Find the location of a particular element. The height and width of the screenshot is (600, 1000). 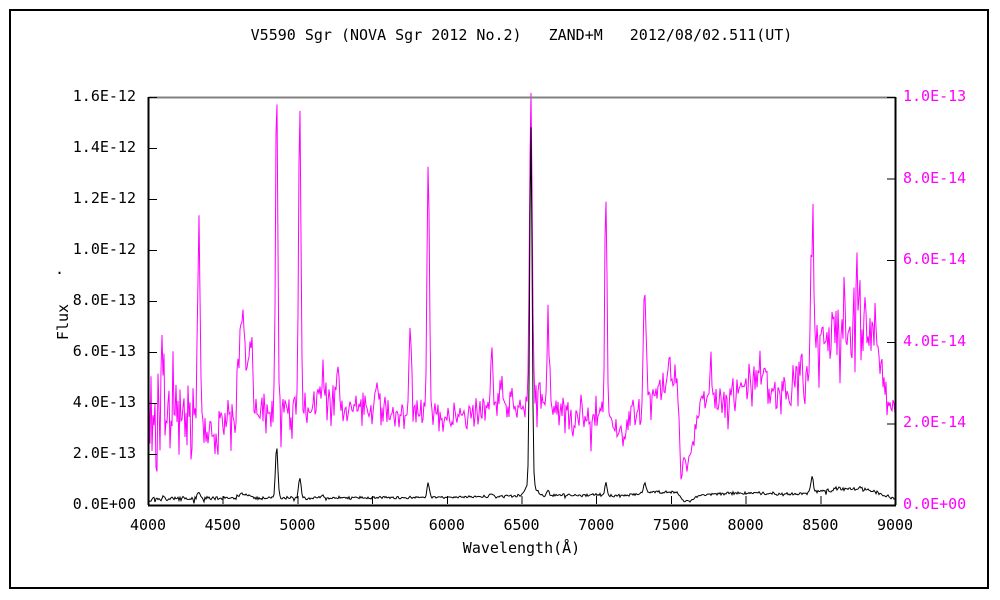

x-axis-tick-label: 8500 is located at coordinates (820, 525).